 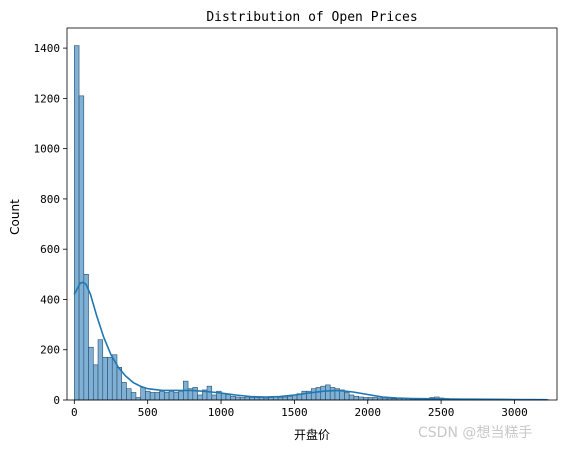 I want to click on y-tick-label: 200, so click(x=50, y=350).